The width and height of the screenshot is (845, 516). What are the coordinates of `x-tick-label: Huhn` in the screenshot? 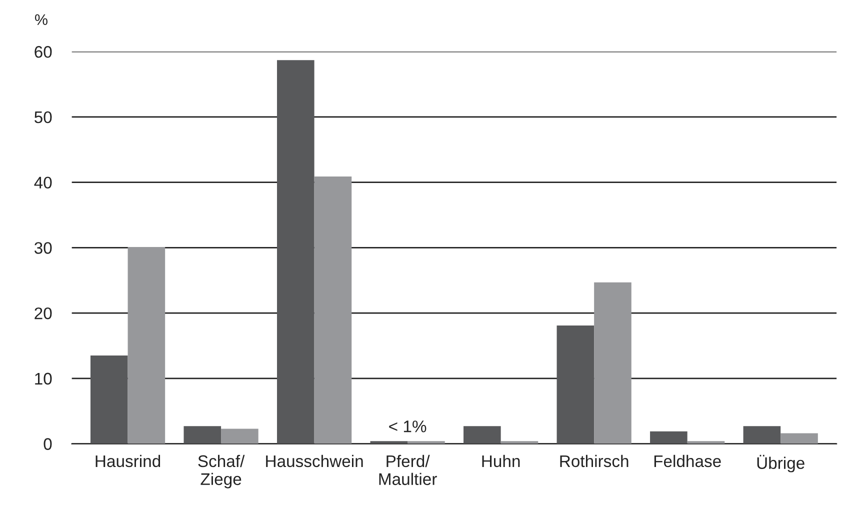 It's located at (501, 461).